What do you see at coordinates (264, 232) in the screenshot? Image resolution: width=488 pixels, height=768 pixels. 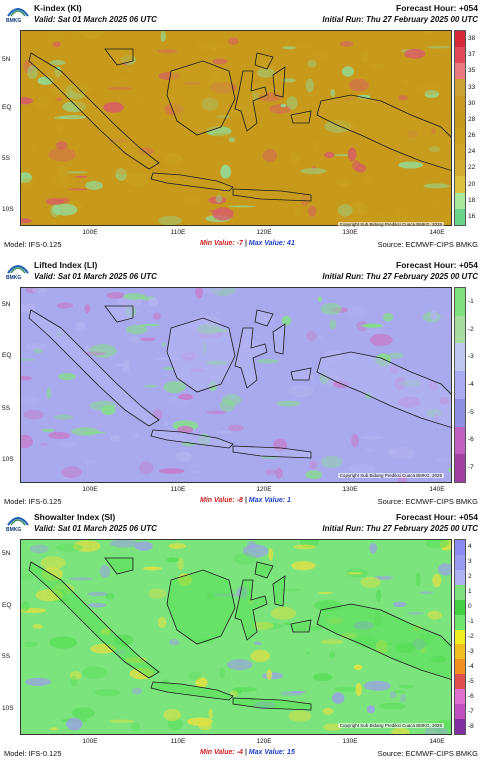 I see `x-tick-label: 120E` at bounding box center [264, 232].